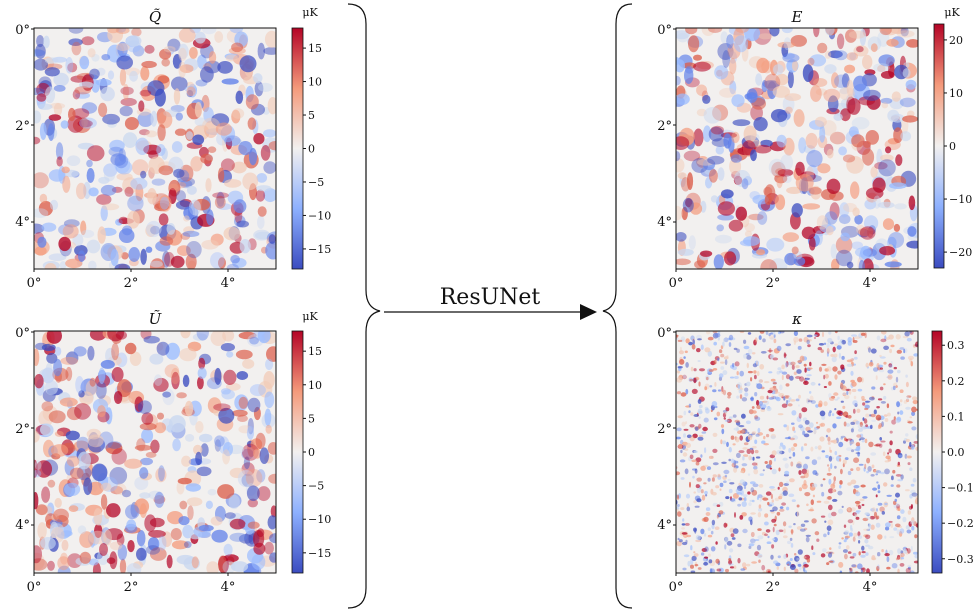 The image size is (976, 613). What do you see at coordinates (490, 297) in the screenshot?
I see `arrow-label: ResUNet` at bounding box center [490, 297].